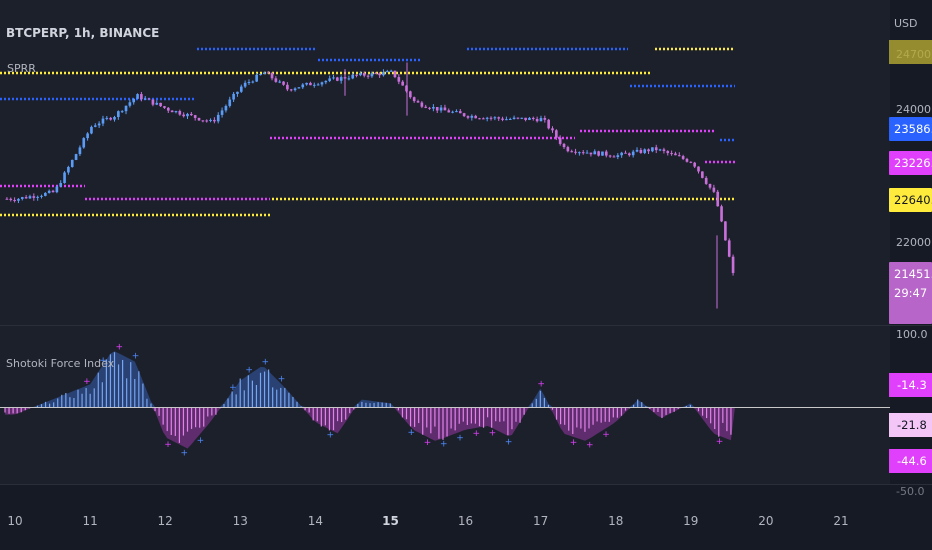  What do you see at coordinates (427, 521) in the screenshot?
I see `time-axis: 10 11 12 13 14 15 16 17 18 19 20 21` at bounding box center [427, 521].